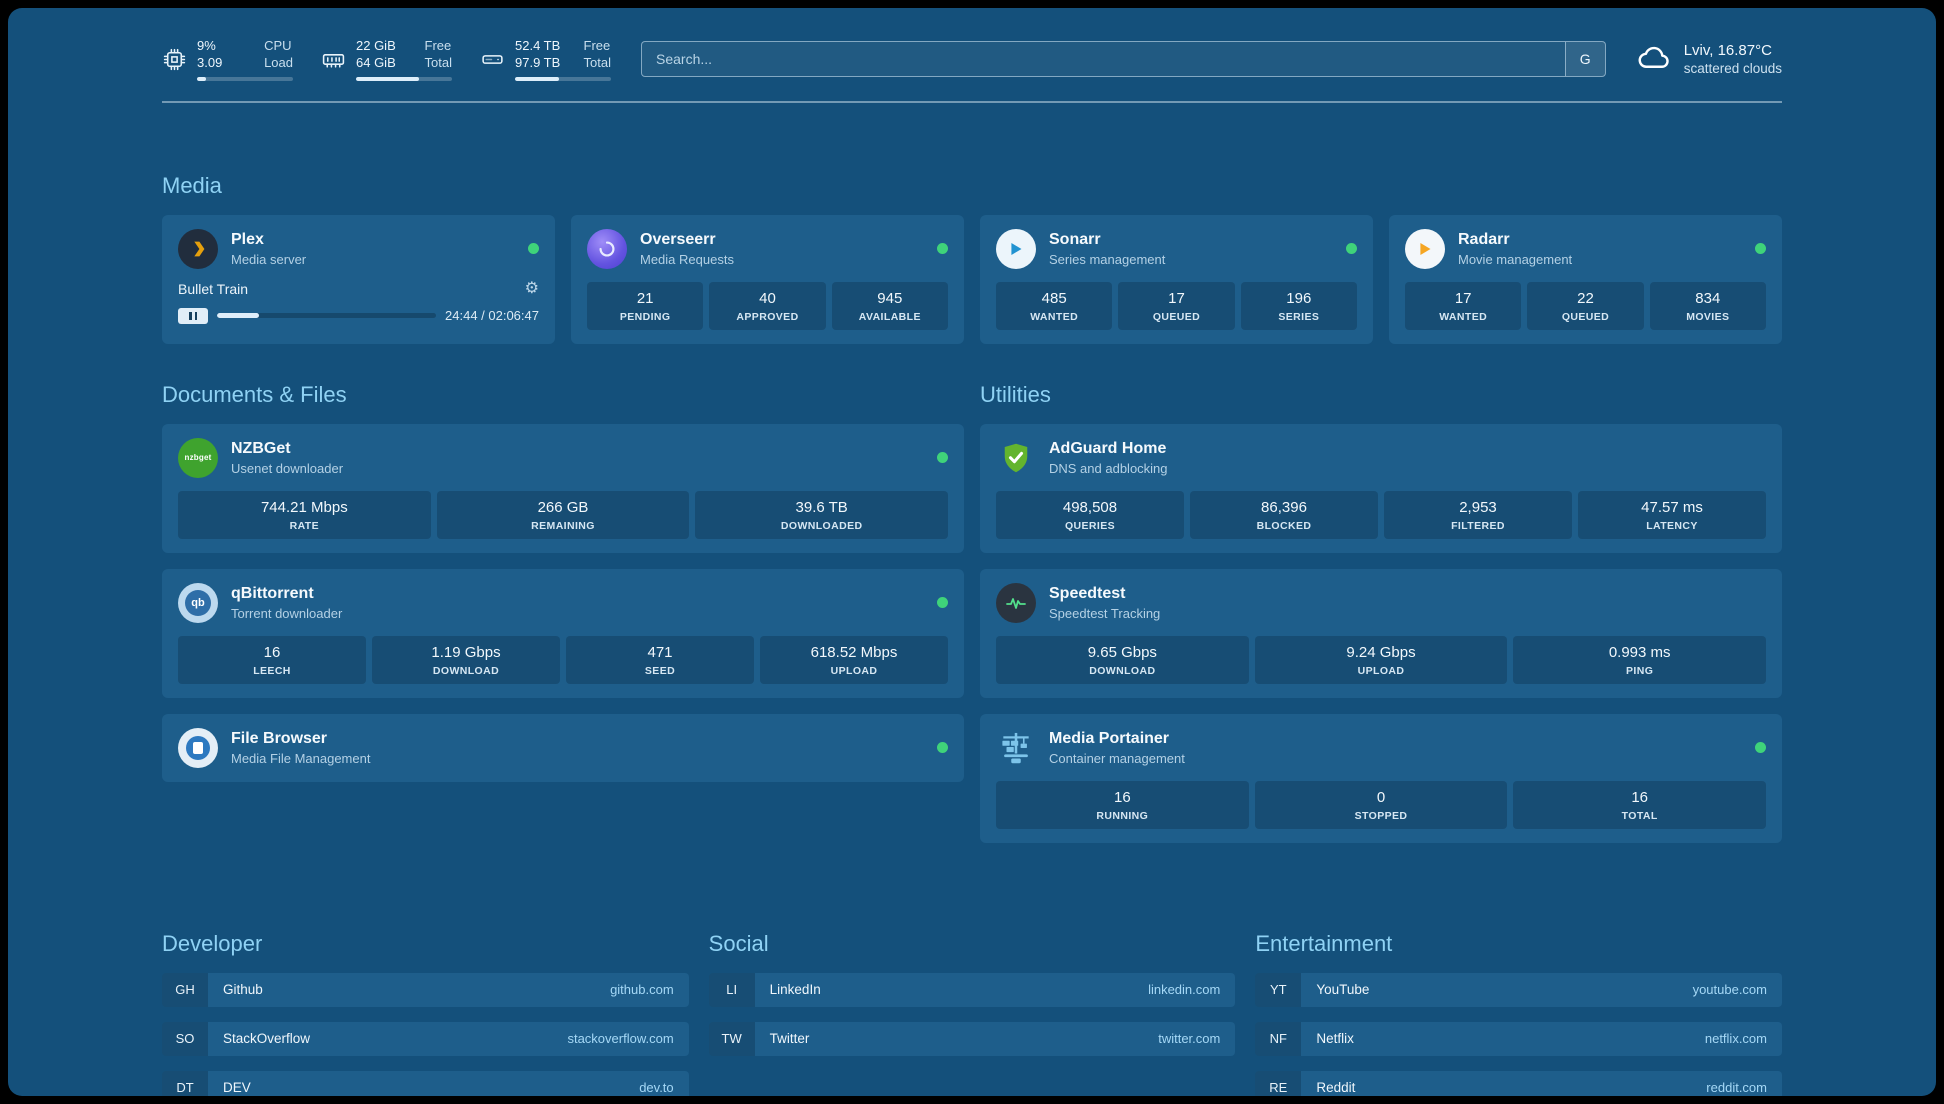 Image resolution: width=1944 pixels, height=1104 pixels. I want to click on app-card-filebrowser: File Browser Media File Management, so click(563, 747).